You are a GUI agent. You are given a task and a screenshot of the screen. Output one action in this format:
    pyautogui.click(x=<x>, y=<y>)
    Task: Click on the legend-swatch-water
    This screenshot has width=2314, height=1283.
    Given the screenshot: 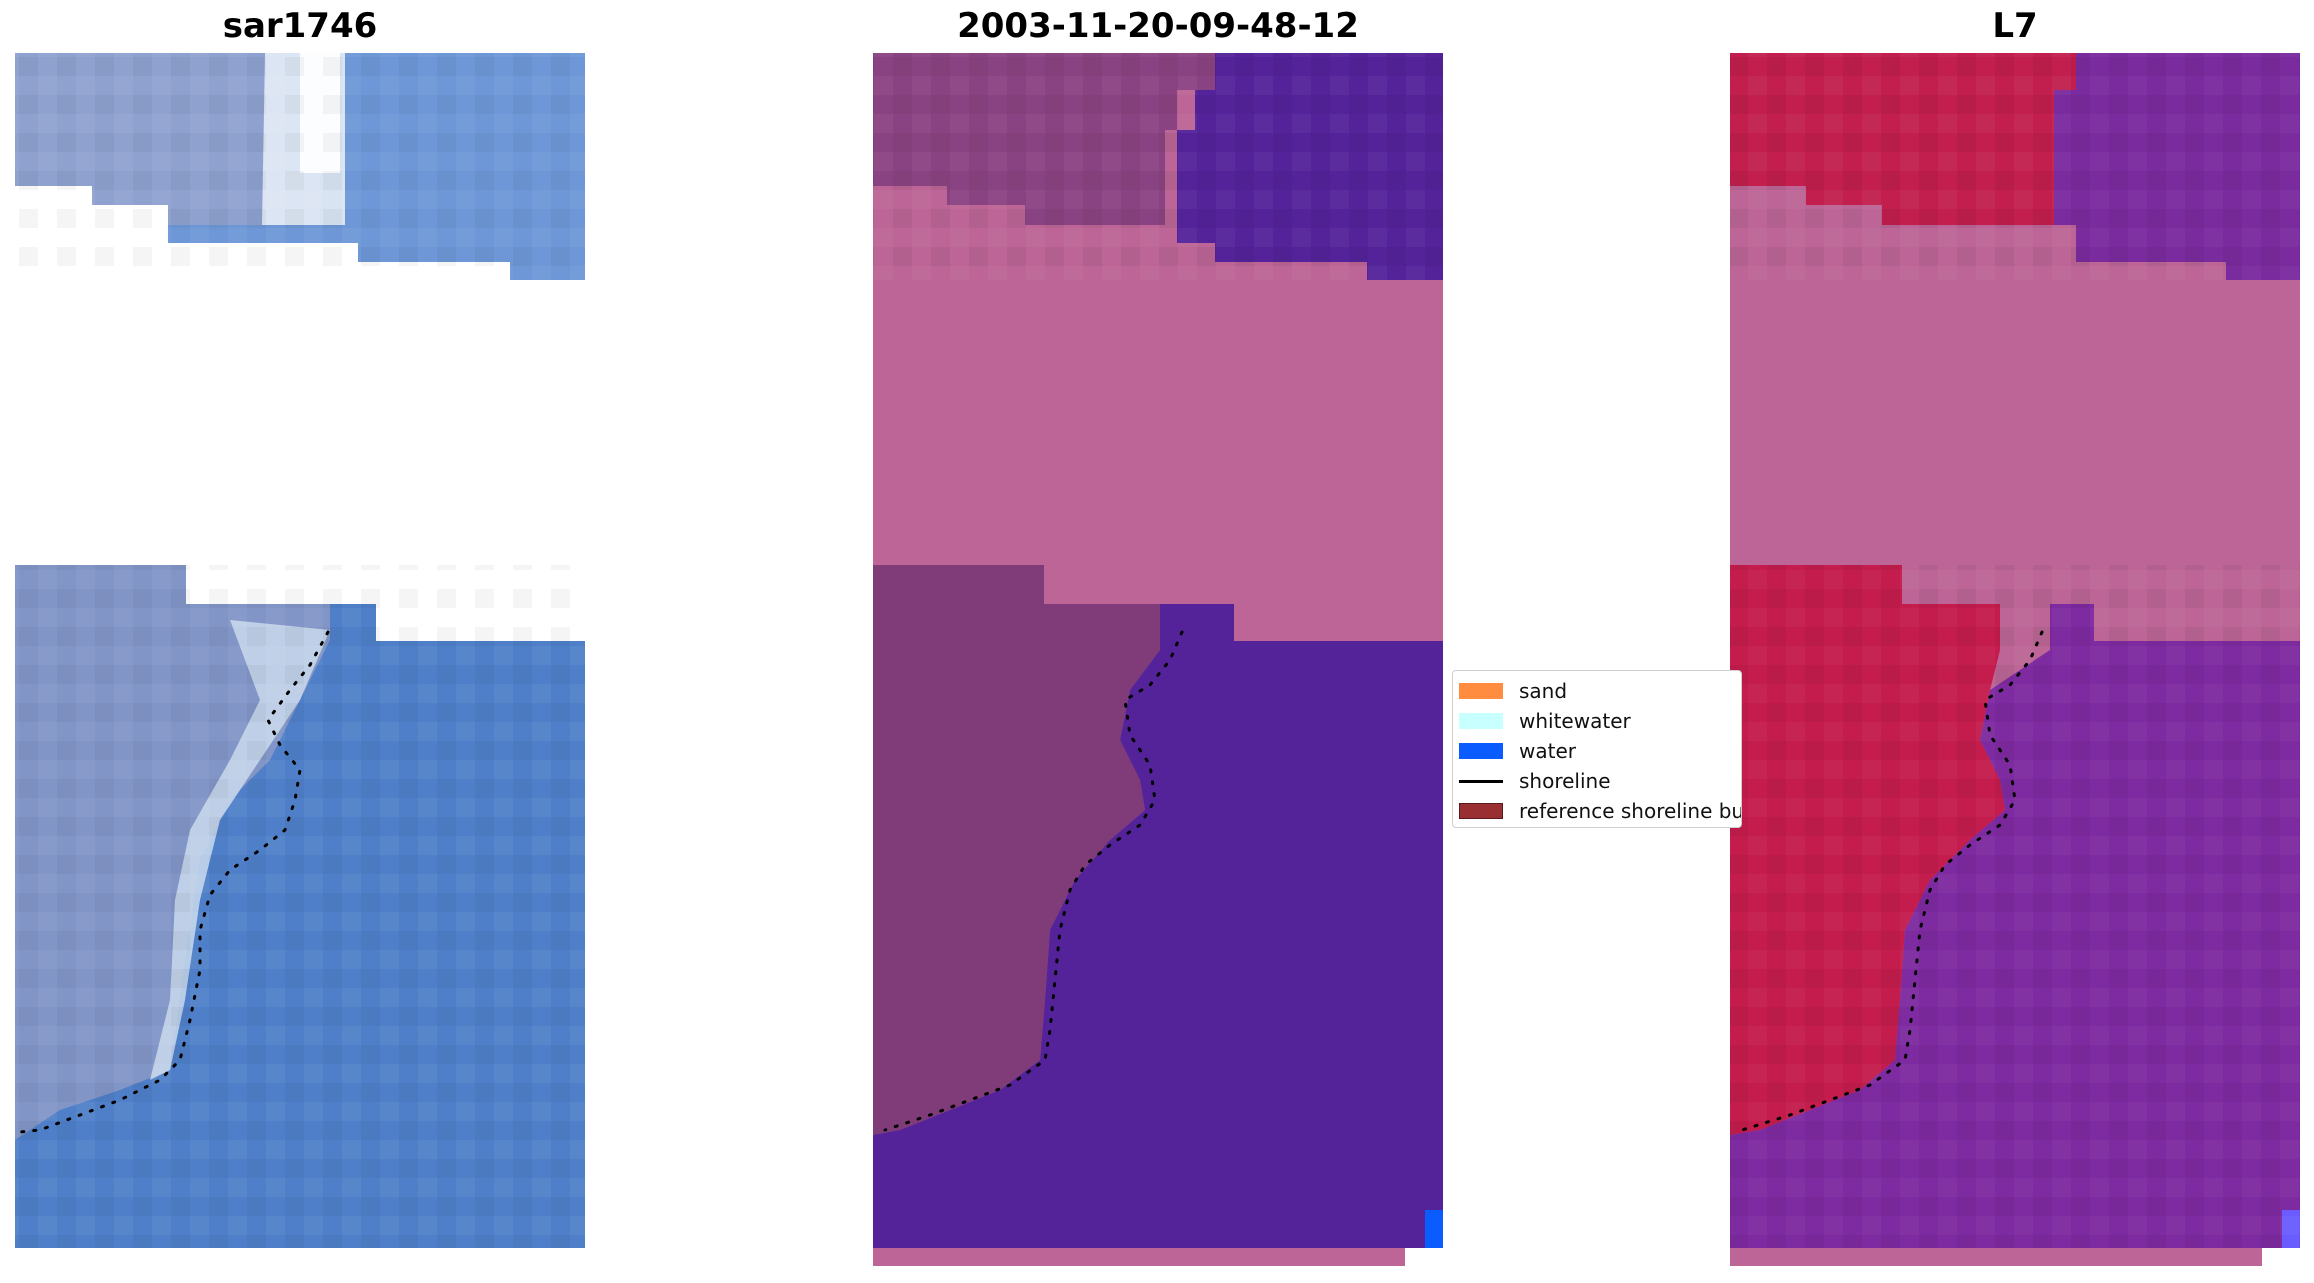 What is the action you would take?
    pyautogui.click(x=1481, y=751)
    